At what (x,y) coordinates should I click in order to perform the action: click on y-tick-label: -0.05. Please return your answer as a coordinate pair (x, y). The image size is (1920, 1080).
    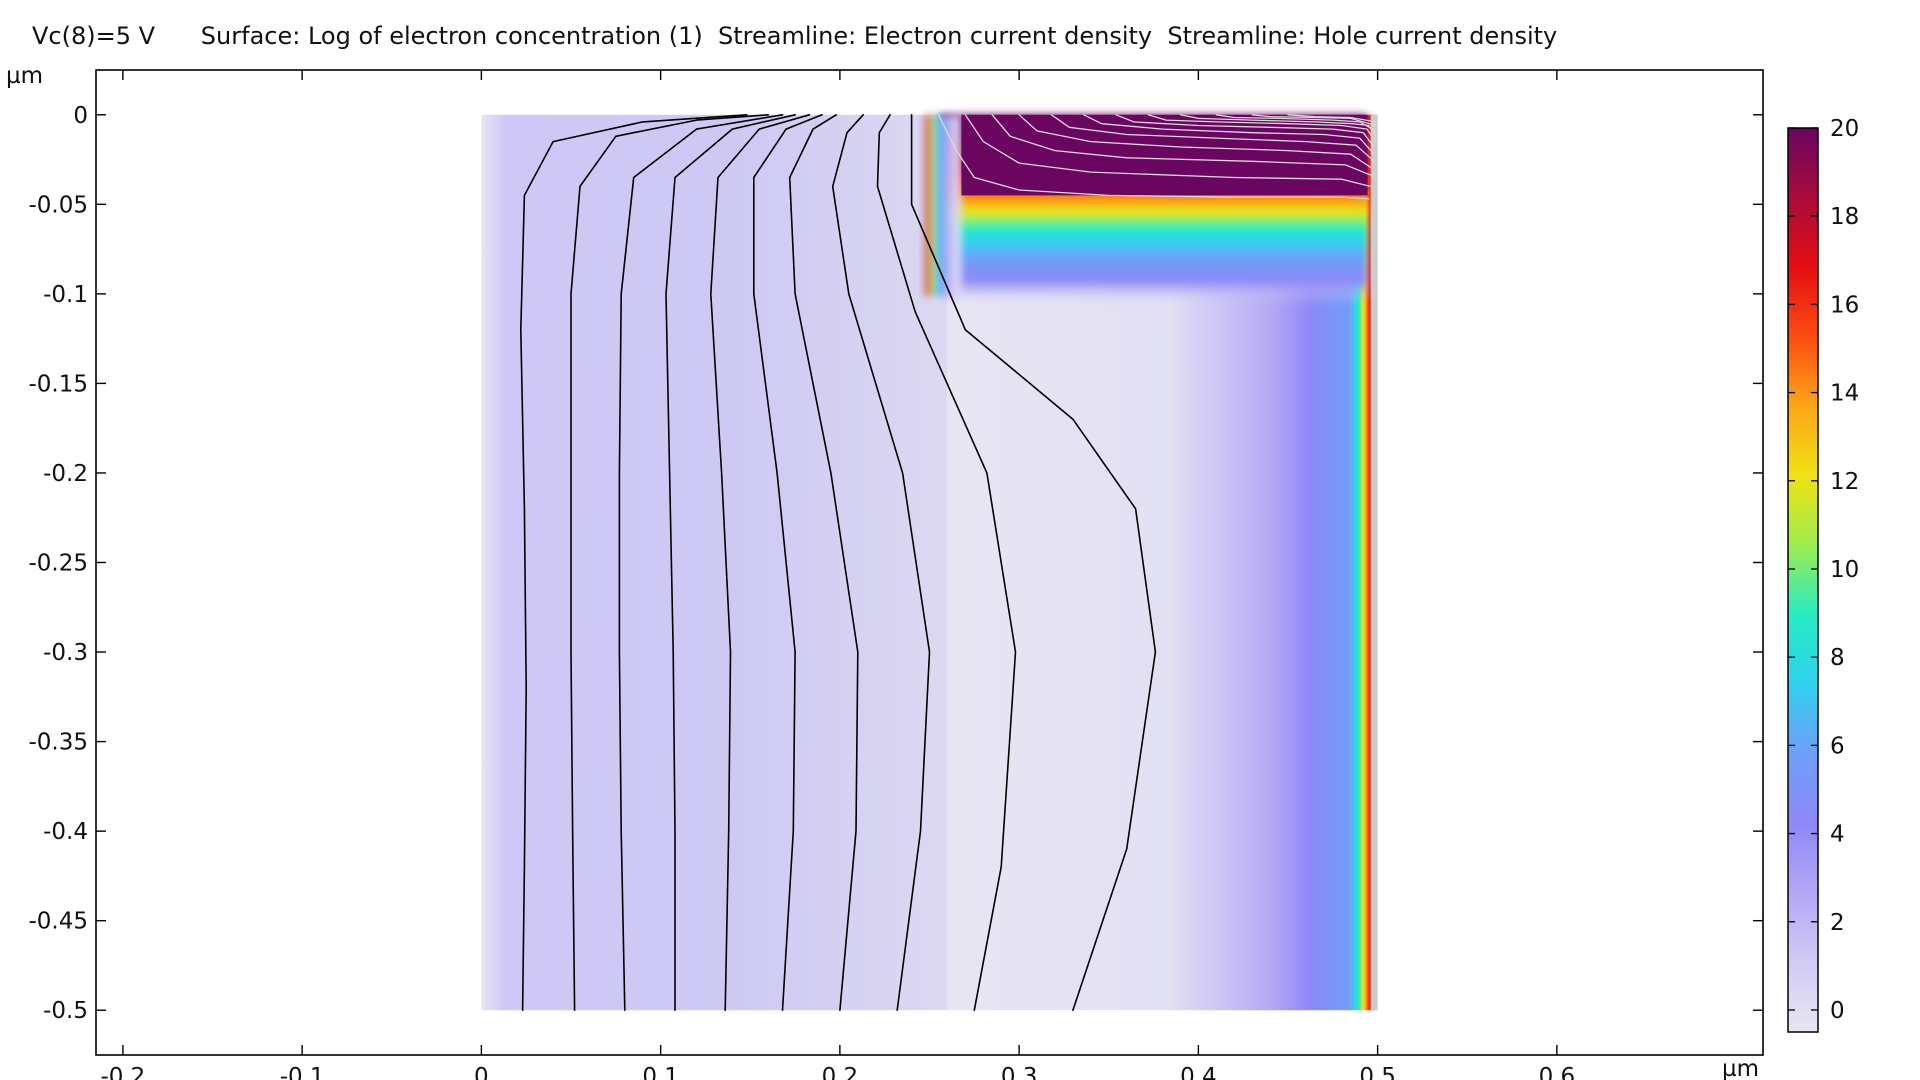
    Looking at the image, I should click on (58, 205).